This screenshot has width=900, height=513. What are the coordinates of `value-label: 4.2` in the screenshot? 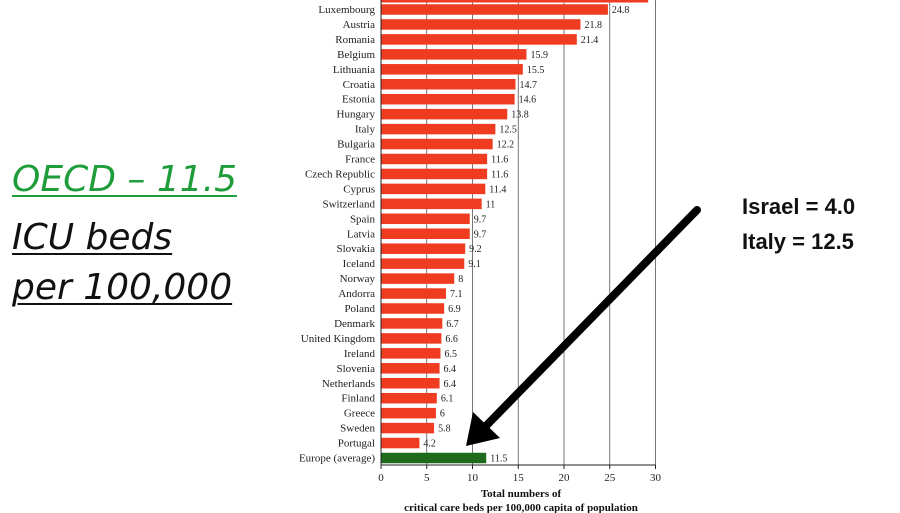 It's located at (429, 444).